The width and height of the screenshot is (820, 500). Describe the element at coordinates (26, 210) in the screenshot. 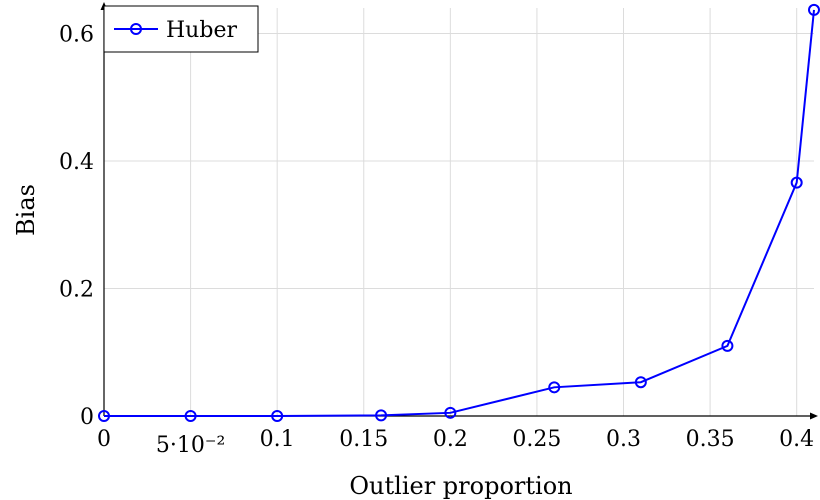

I see `y-axis-label: Bias` at that location.